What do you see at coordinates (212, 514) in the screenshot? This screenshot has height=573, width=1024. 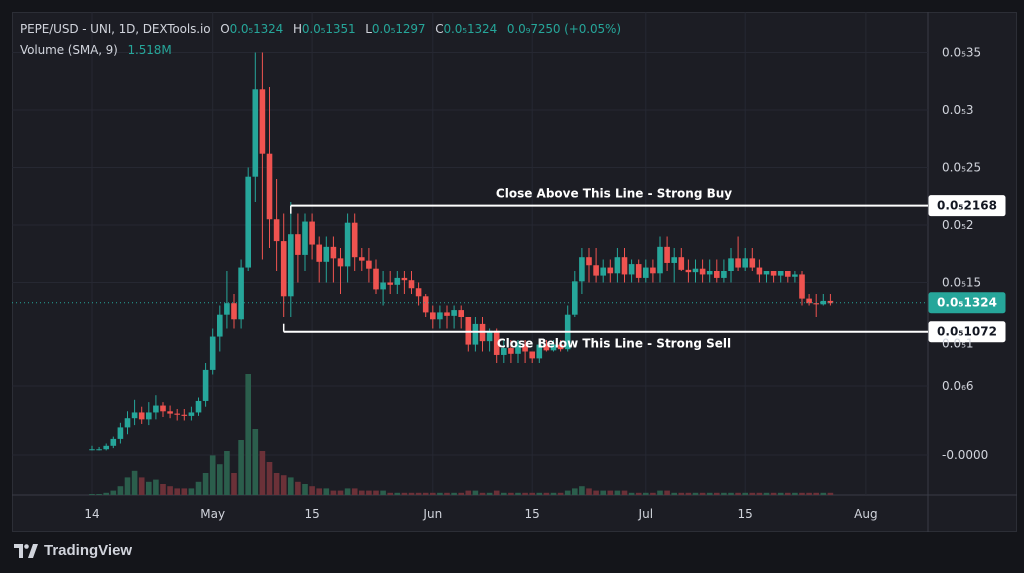 I see `x-tick-label: May` at bounding box center [212, 514].